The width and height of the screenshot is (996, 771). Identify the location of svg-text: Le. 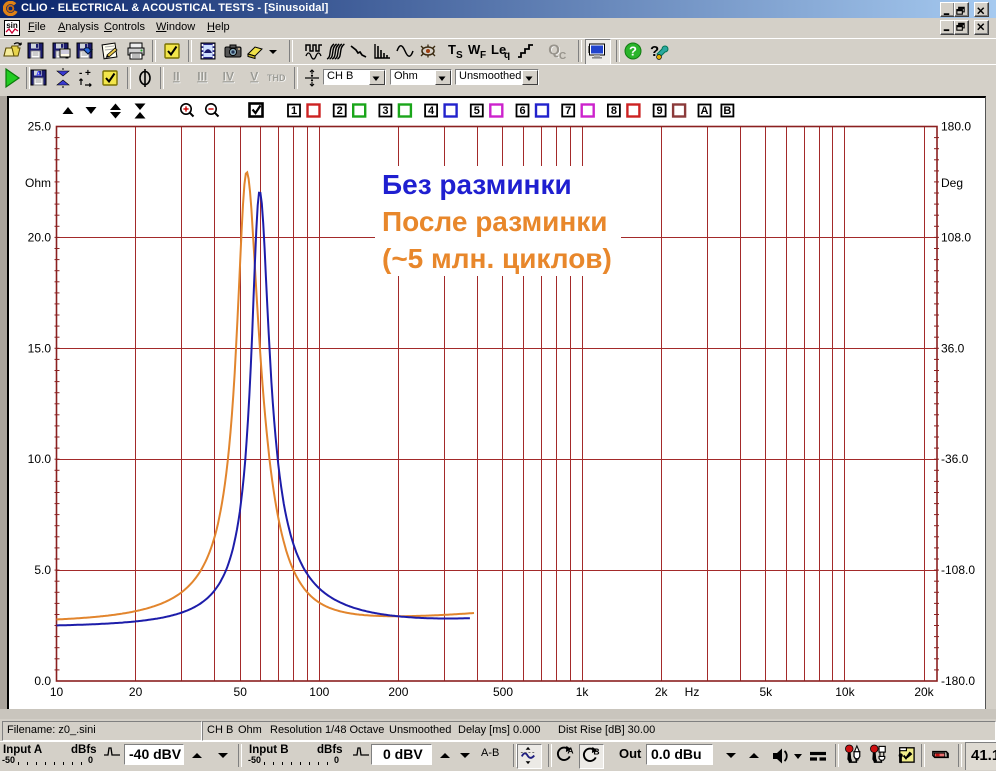
(498, 49).